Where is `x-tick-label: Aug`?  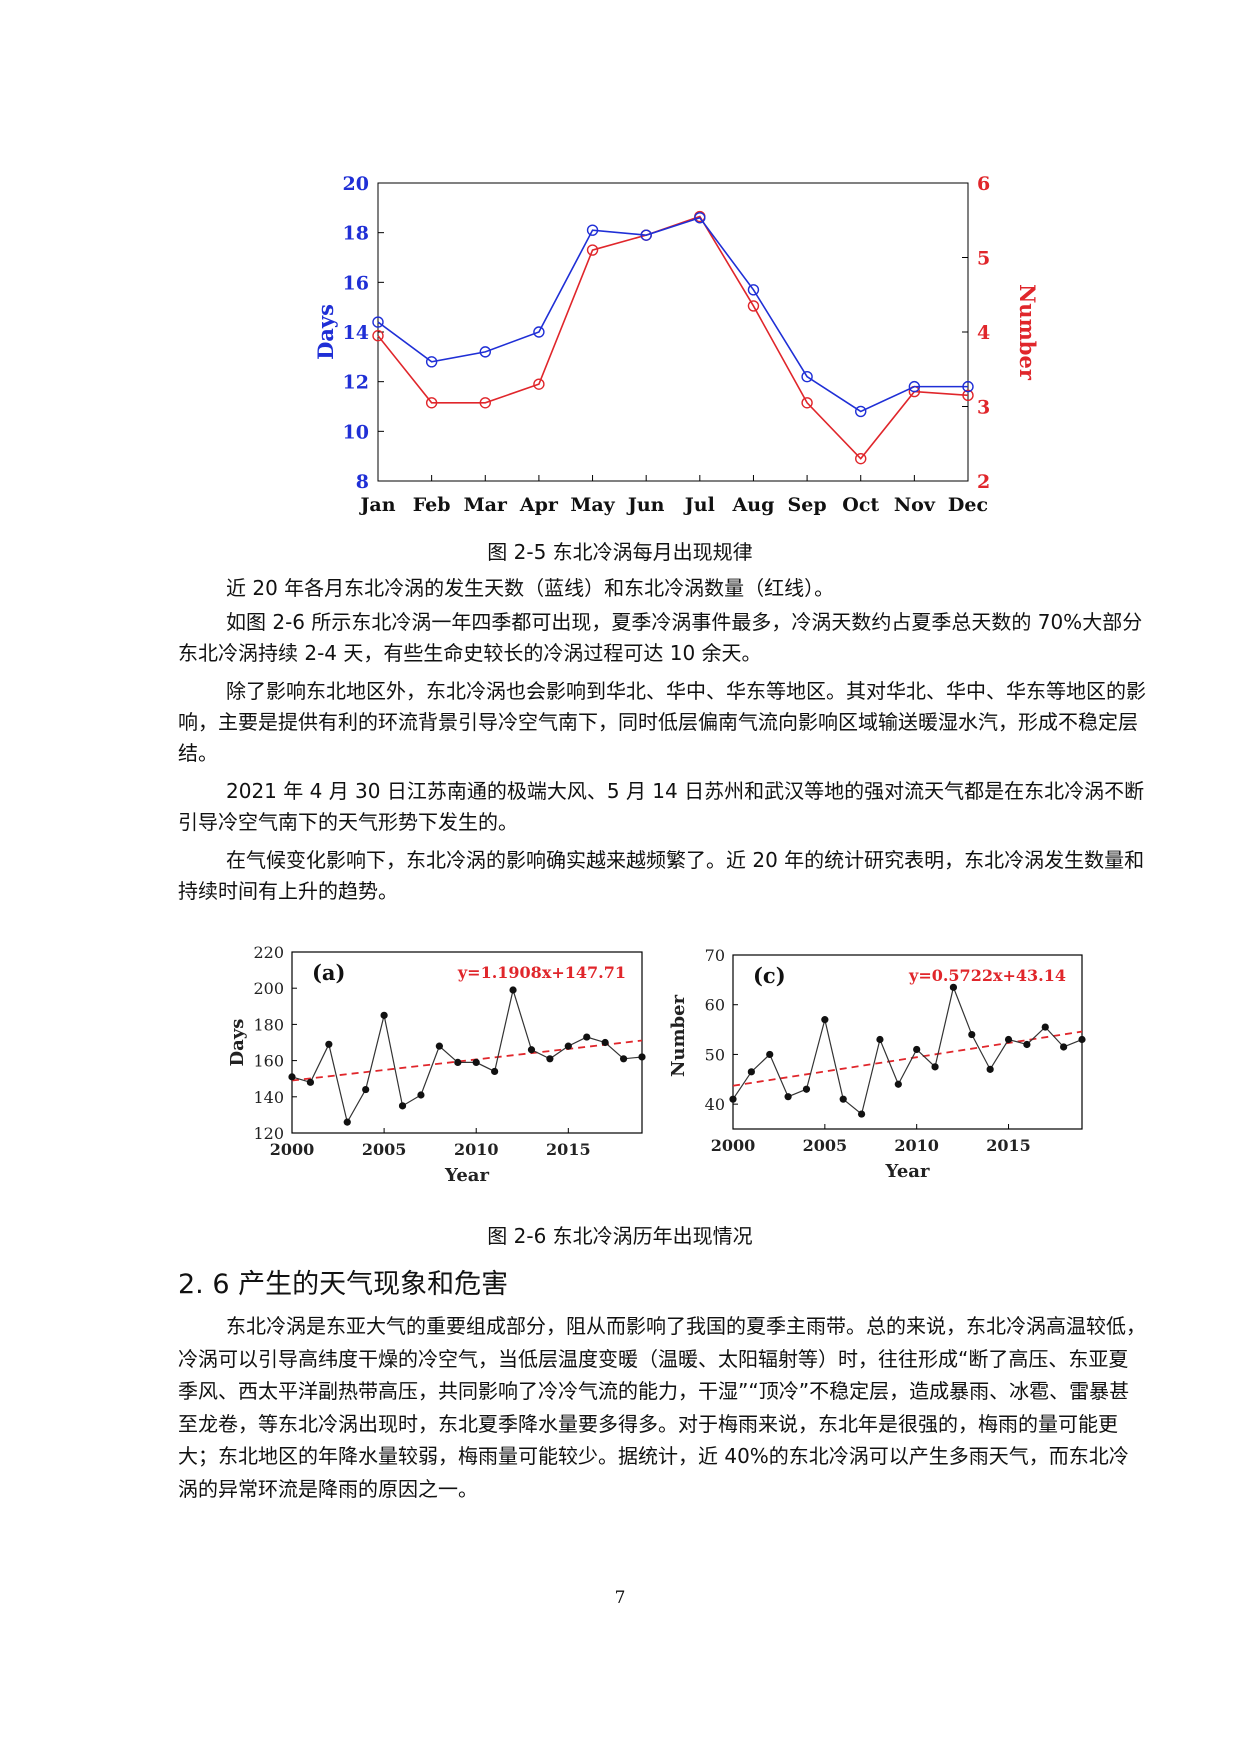 x-tick-label: Aug is located at coordinates (753, 505).